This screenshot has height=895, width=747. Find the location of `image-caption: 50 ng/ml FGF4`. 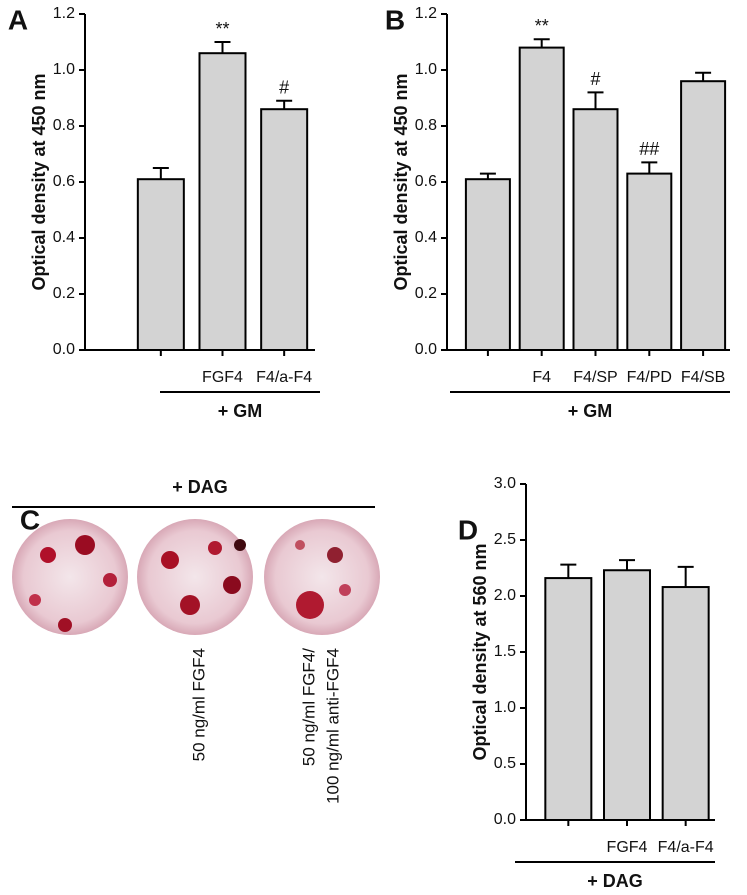

image-caption: 50 ng/ml FGF4 is located at coordinates (198, 704).